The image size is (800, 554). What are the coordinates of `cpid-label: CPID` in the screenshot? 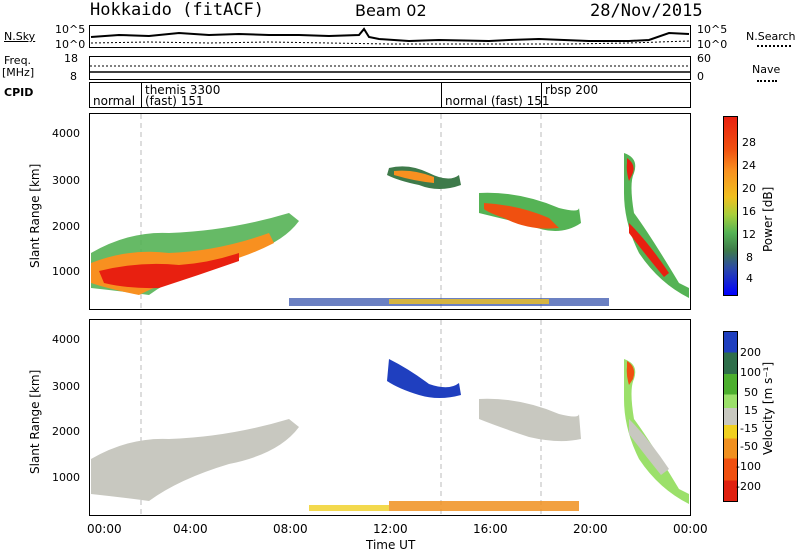 It's located at (19, 92).